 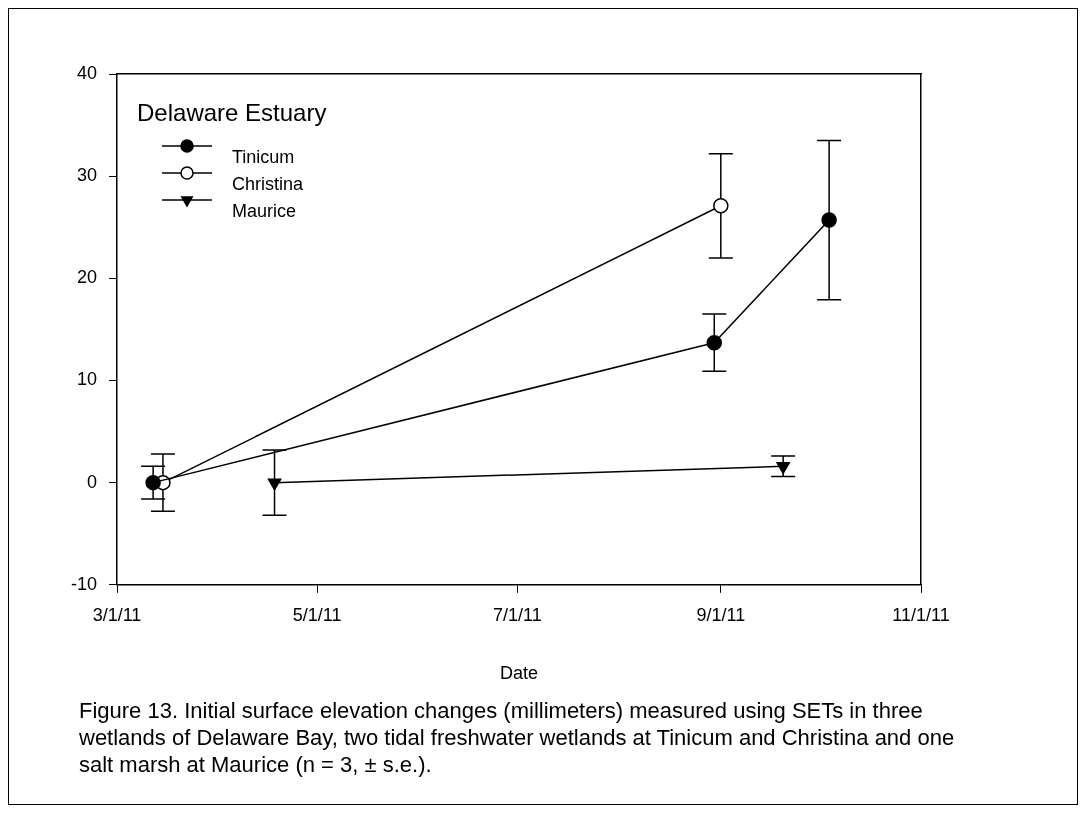 I want to click on y-tick-label: 20, so click(x=87, y=277).